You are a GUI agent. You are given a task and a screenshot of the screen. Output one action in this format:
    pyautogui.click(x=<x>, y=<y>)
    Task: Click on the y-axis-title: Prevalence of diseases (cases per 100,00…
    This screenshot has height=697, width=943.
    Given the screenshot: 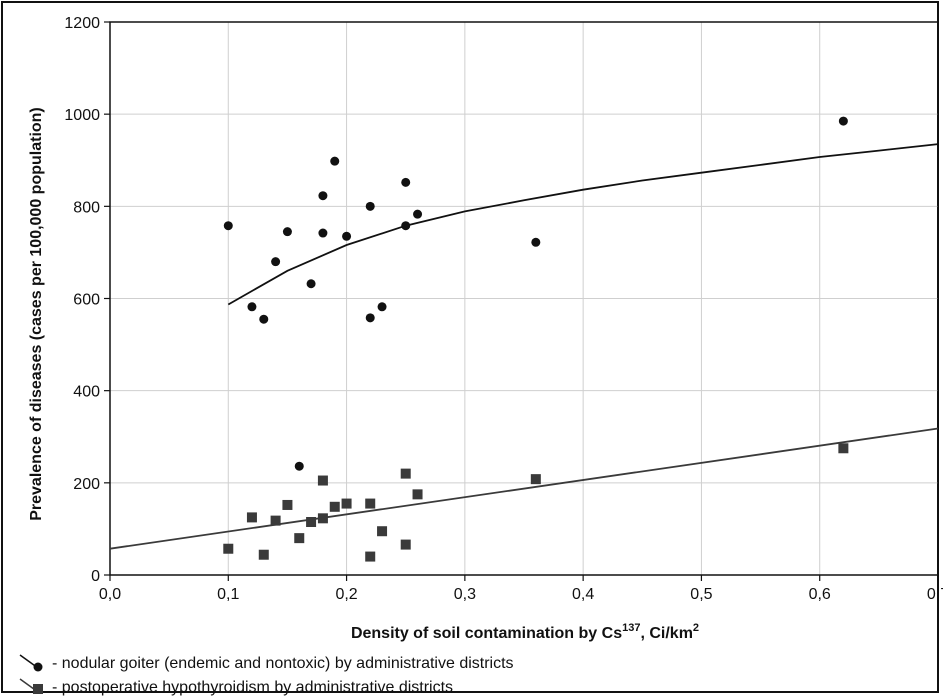 What is the action you would take?
    pyautogui.click(x=36, y=314)
    